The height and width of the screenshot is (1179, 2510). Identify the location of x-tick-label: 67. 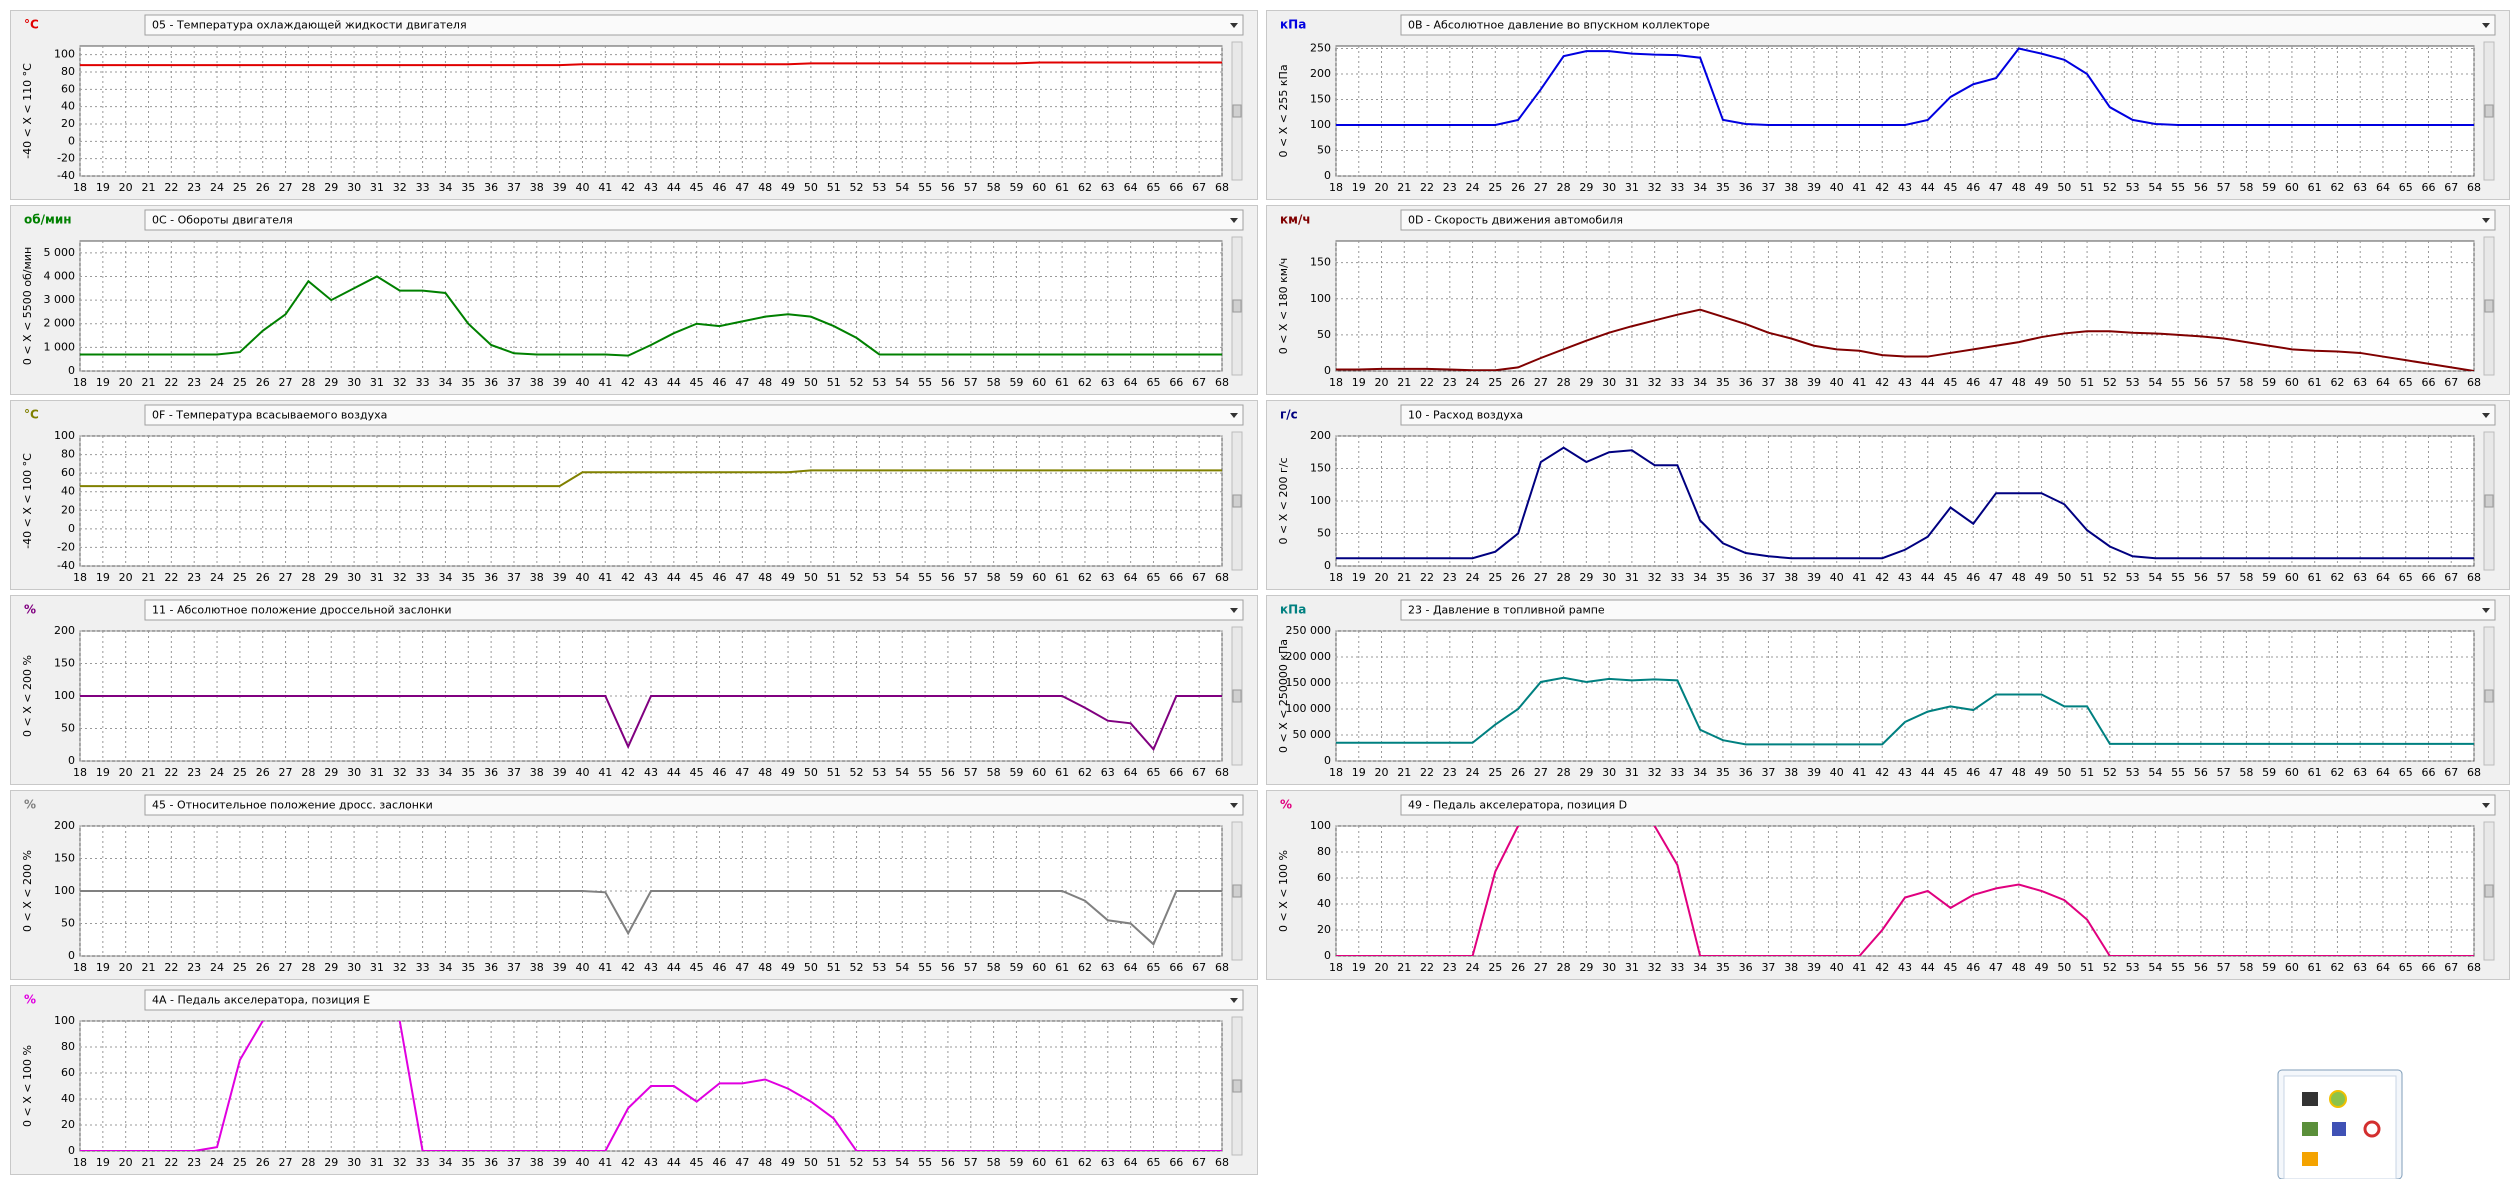
(1199, 382).